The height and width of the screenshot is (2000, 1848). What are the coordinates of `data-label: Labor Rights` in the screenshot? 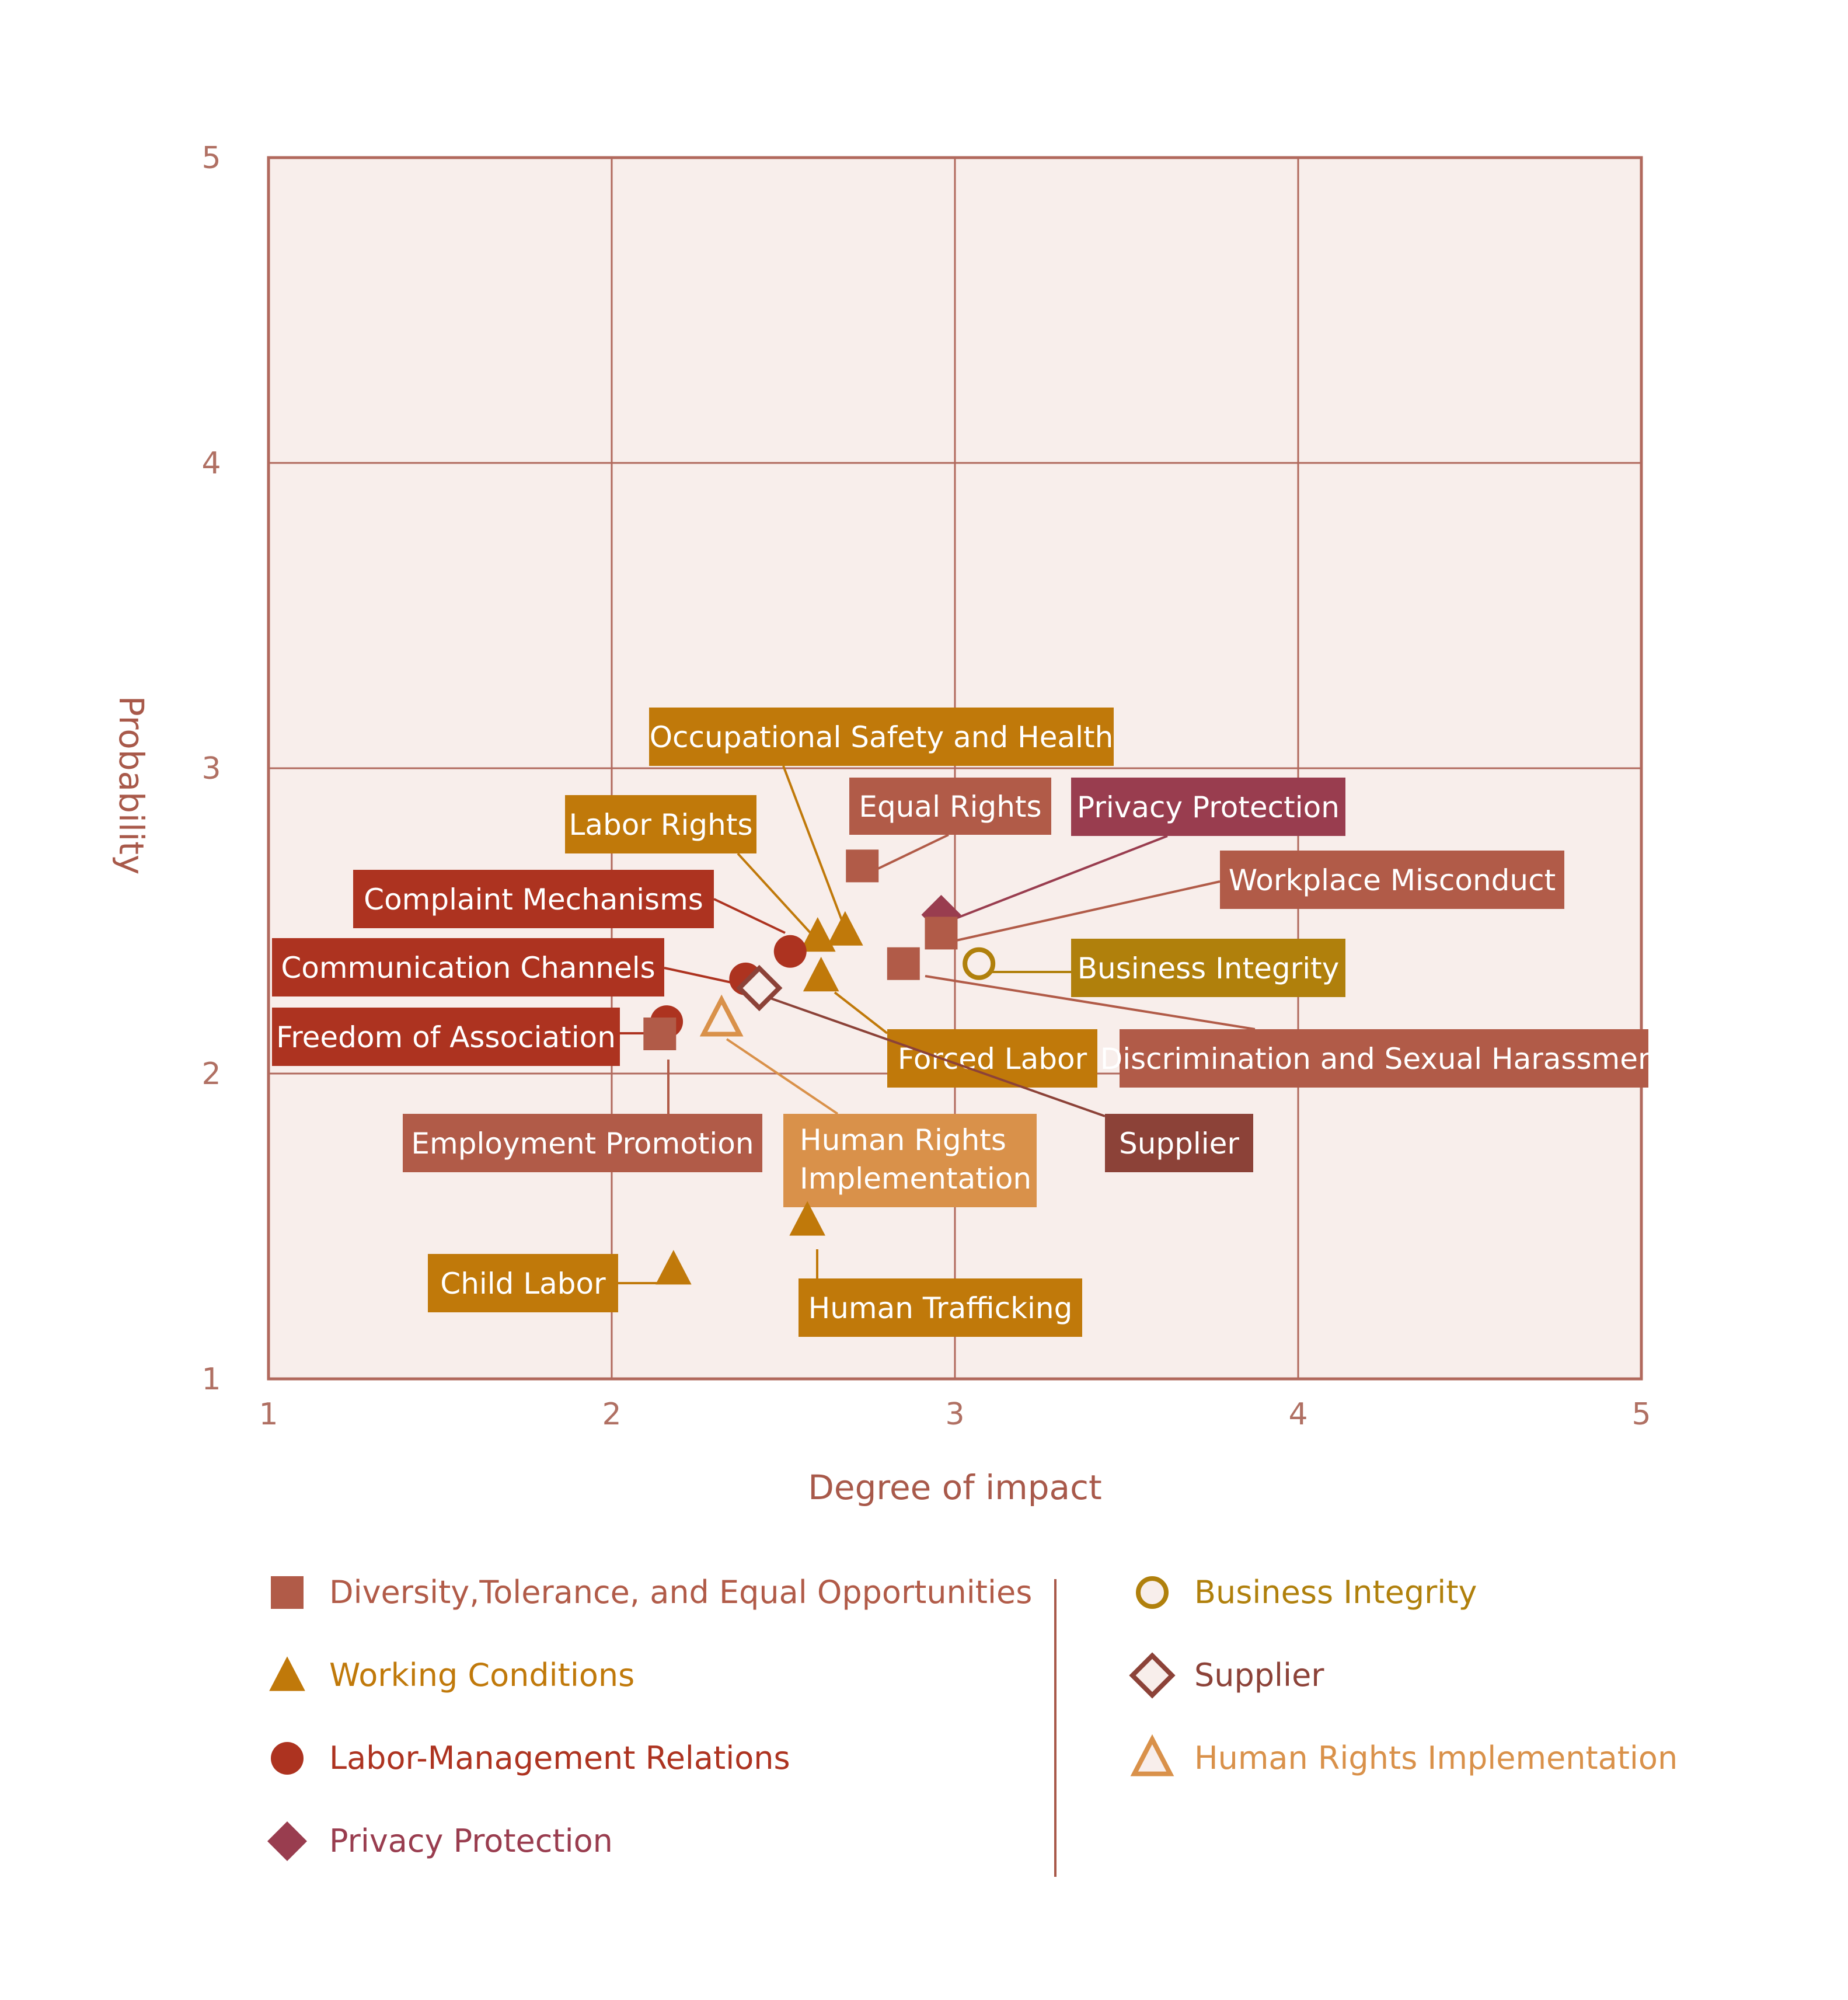 It's located at (661, 825).